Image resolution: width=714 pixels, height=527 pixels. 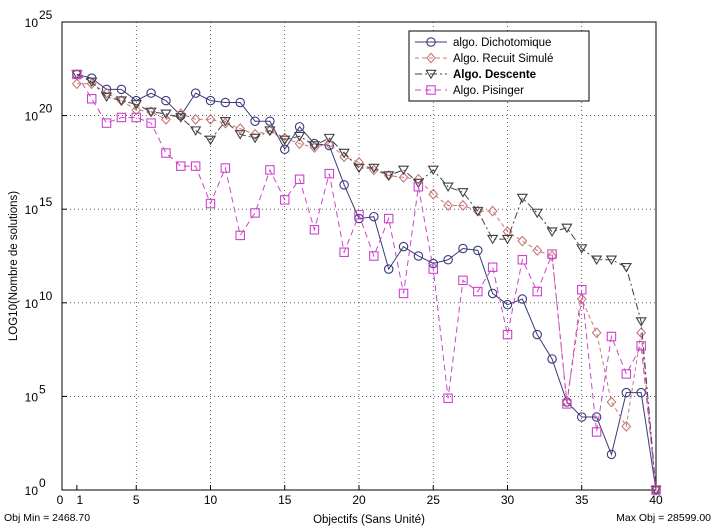 I want to click on max-obj-annotation: Max Obj = 28599.00, so click(x=663, y=518).